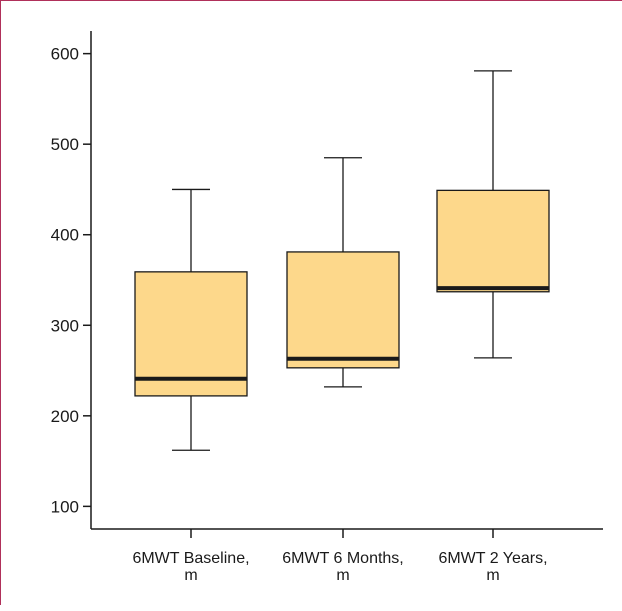 This screenshot has height=611, width=622. I want to click on y-tick-label-300: 300, so click(65, 325).